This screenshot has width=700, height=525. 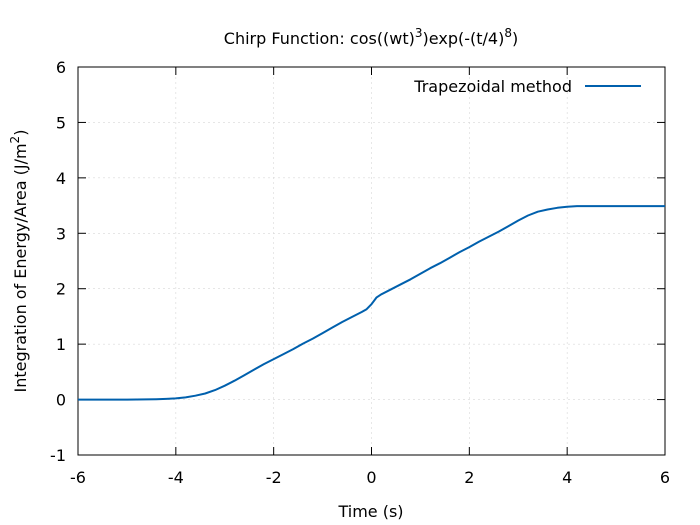 I want to click on legend-label: Trapezoidal method, so click(x=492, y=86).